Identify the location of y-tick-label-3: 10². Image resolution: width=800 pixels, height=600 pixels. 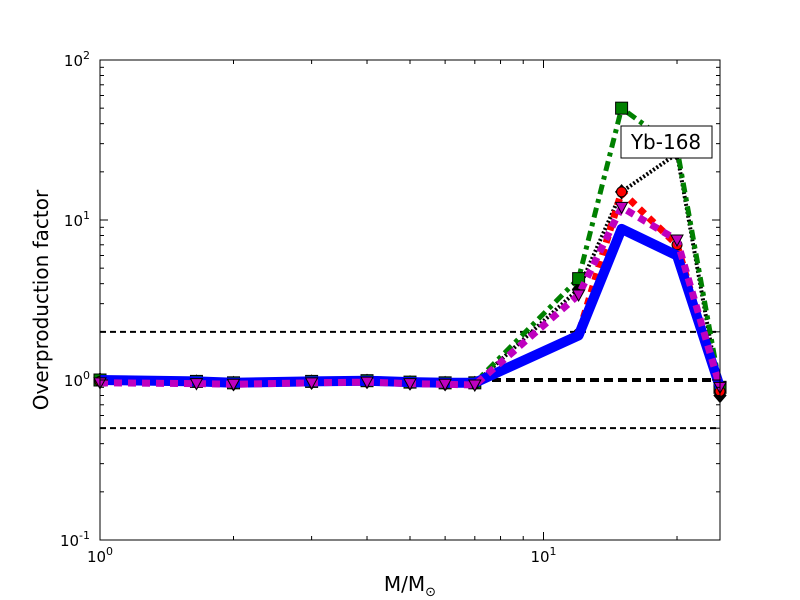
(77, 59).